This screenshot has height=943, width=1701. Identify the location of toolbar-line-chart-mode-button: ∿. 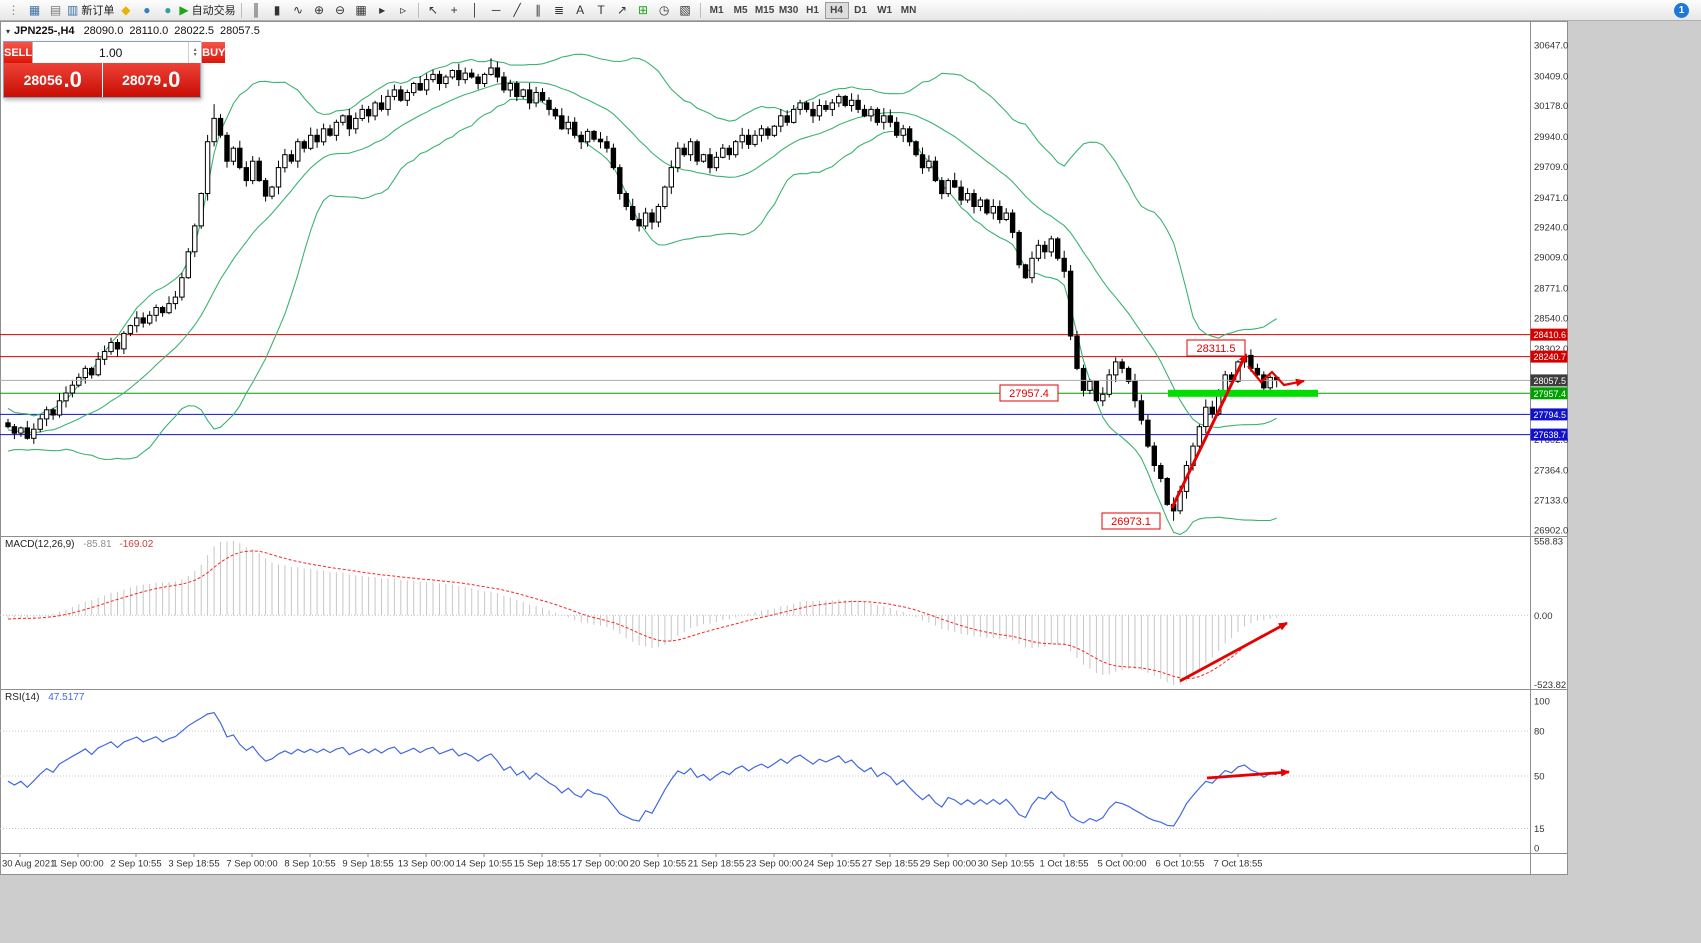
(298, 10).